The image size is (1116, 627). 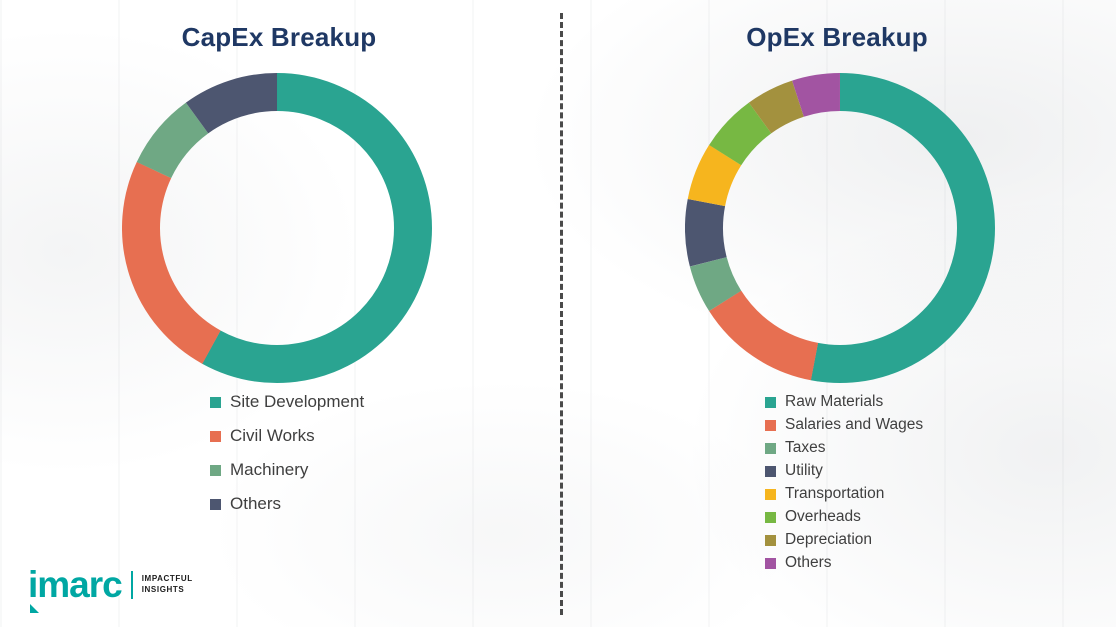 What do you see at coordinates (269, 469) in the screenshot?
I see `legend-label-machinery: Machinery` at bounding box center [269, 469].